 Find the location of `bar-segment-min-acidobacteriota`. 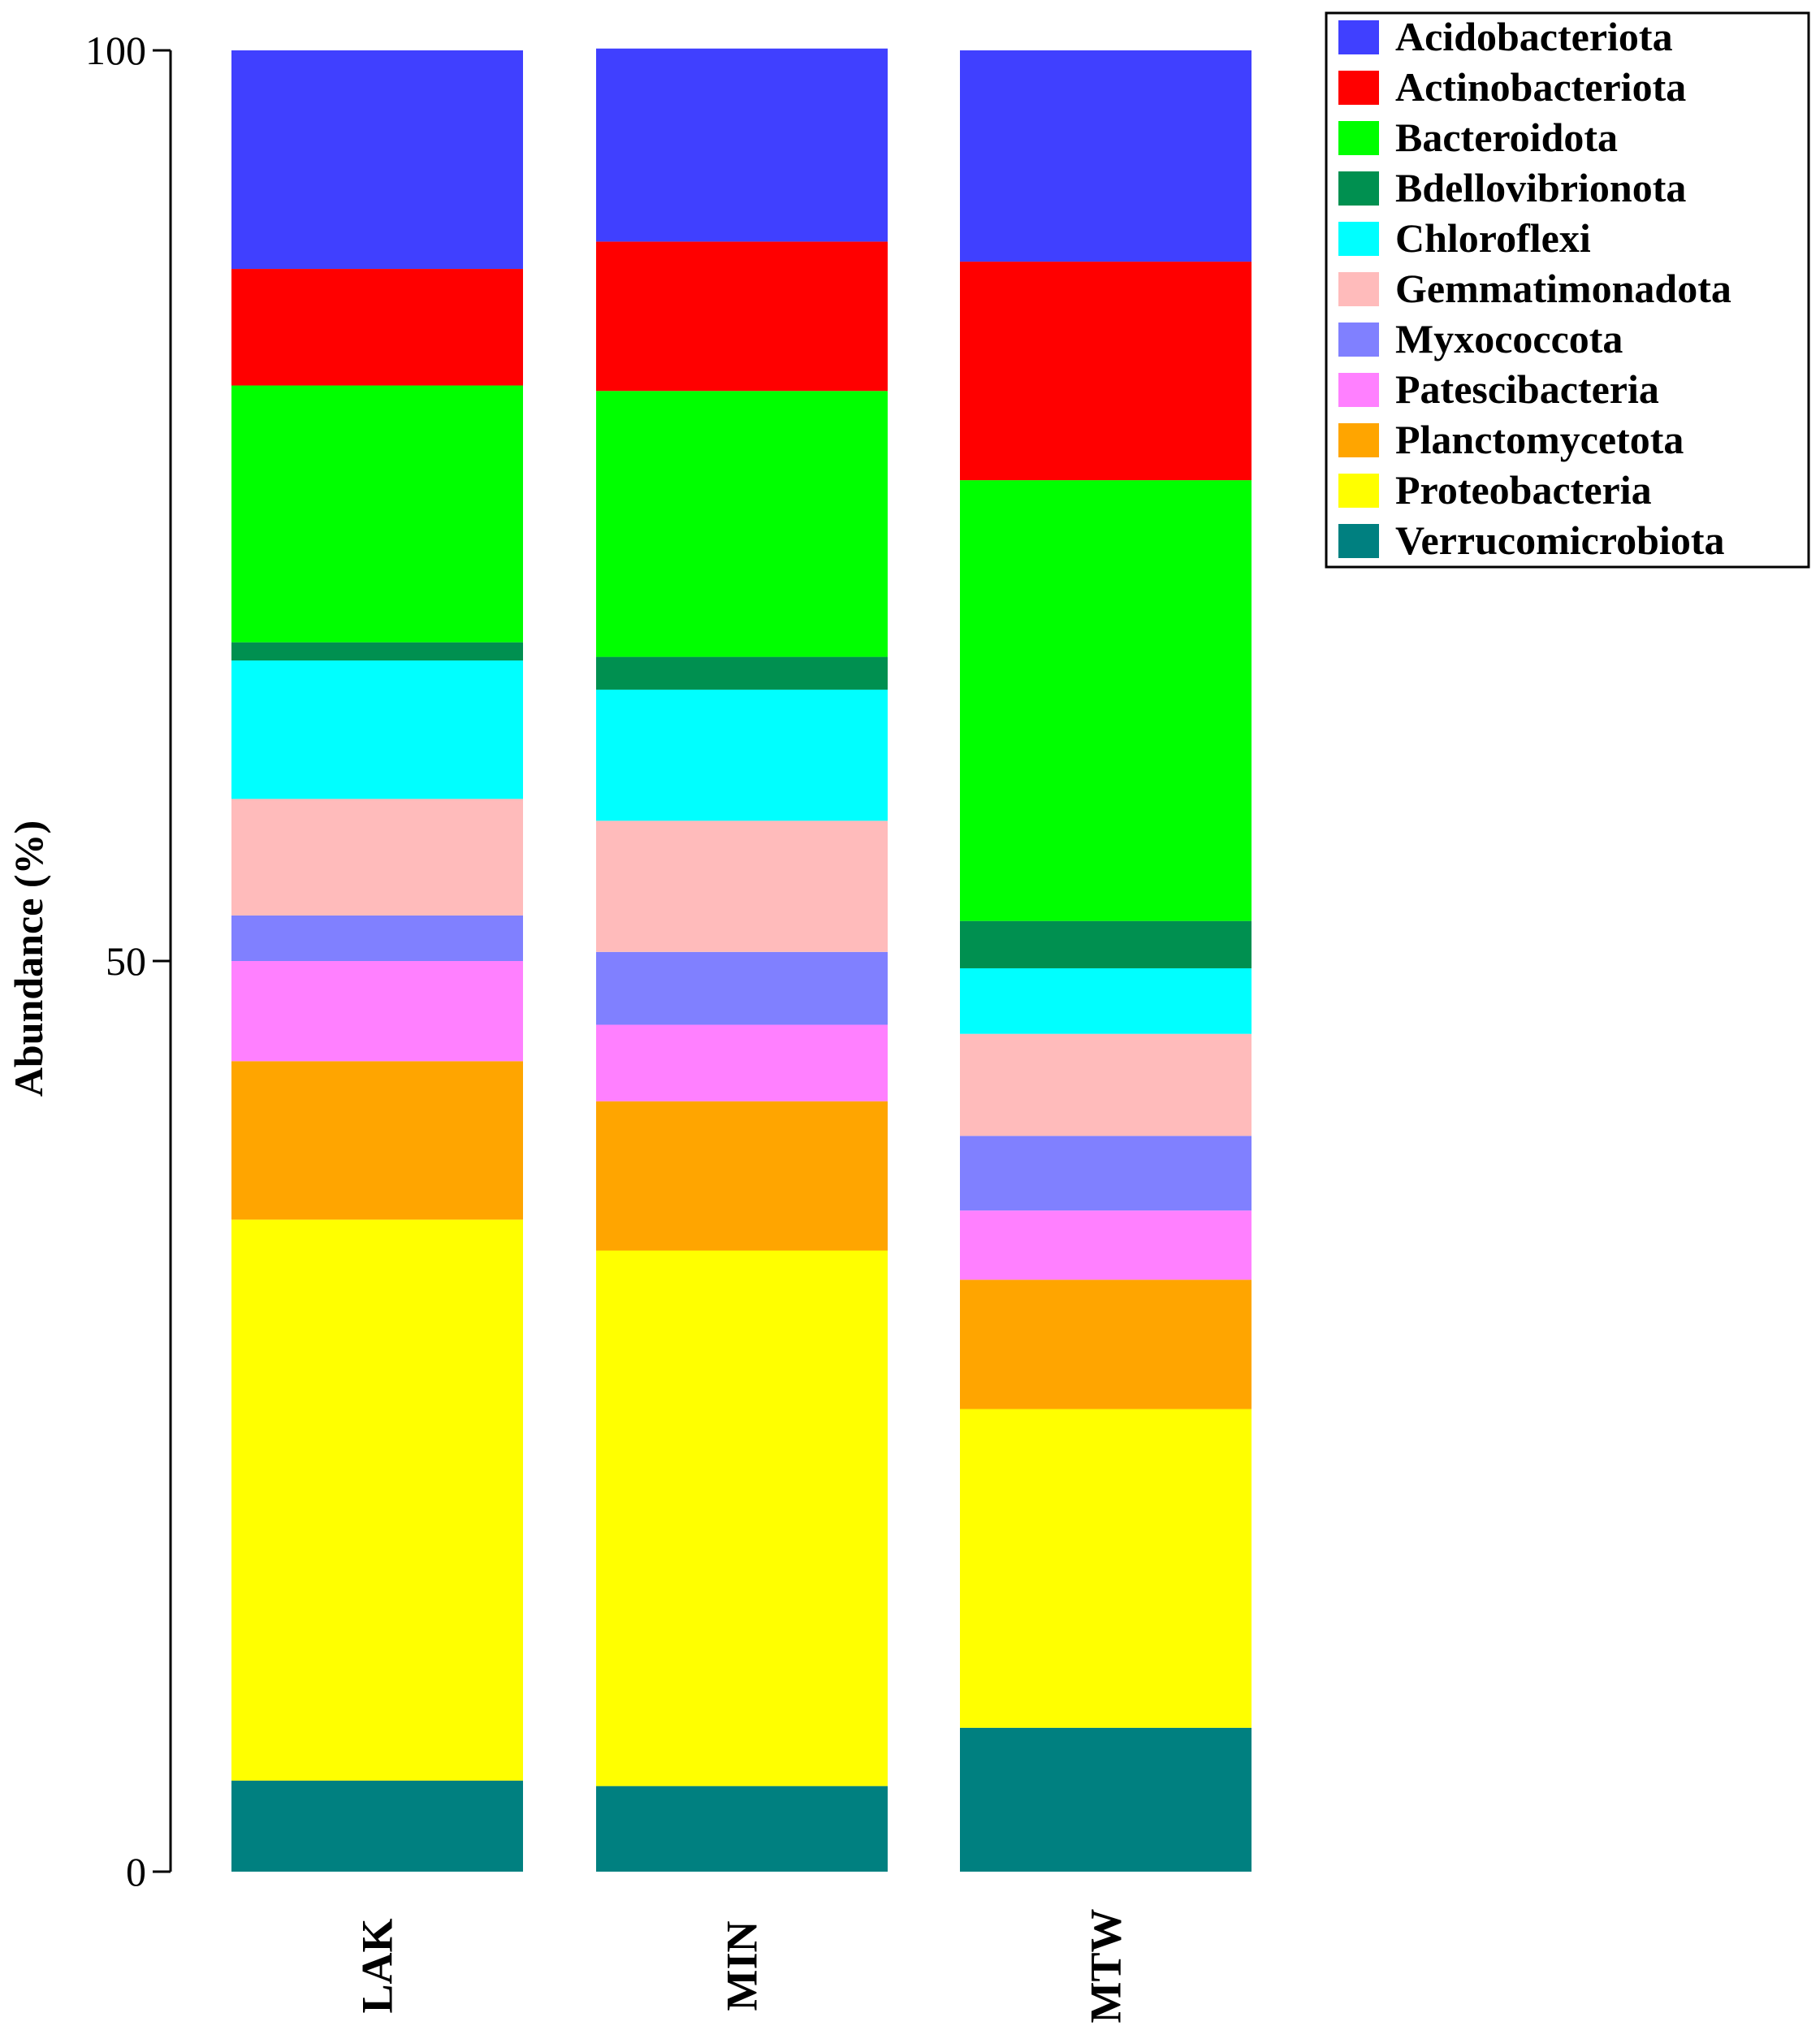

bar-segment-min-acidobacteriota is located at coordinates (742, 145).